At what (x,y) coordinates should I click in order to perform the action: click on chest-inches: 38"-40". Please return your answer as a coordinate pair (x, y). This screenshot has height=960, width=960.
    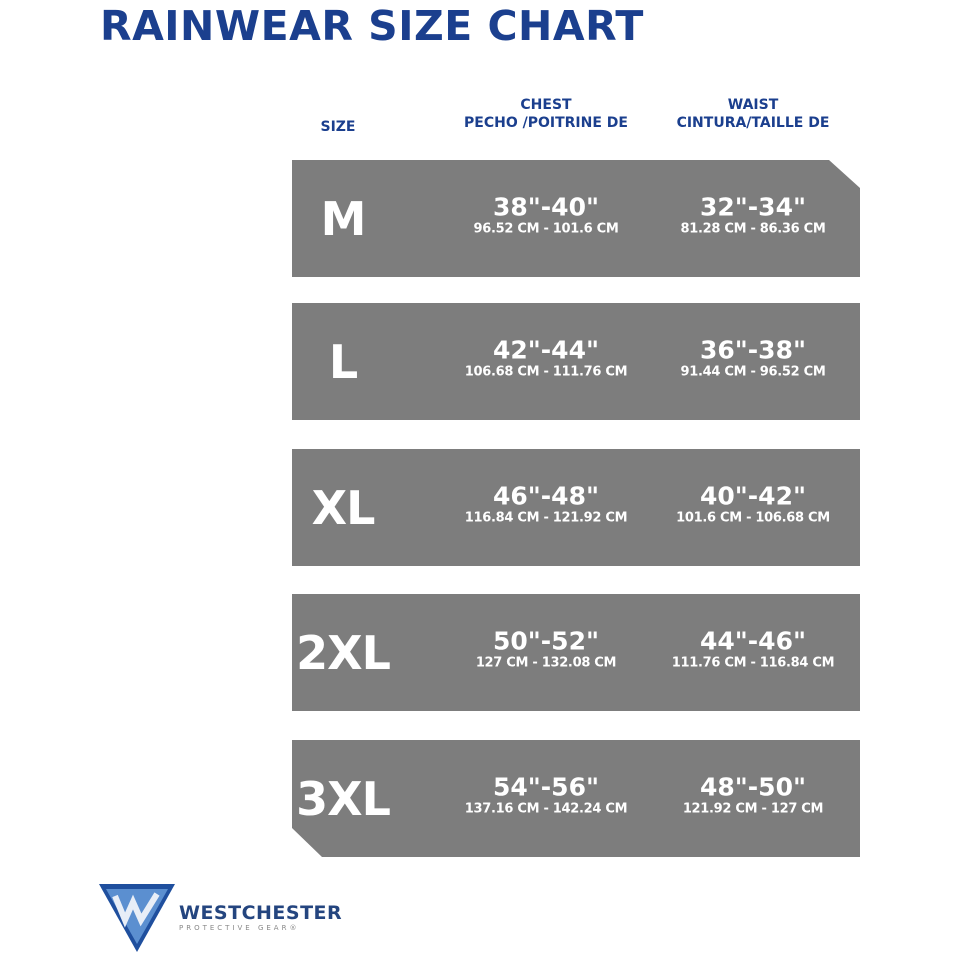
    Looking at the image, I should click on (545, 206).